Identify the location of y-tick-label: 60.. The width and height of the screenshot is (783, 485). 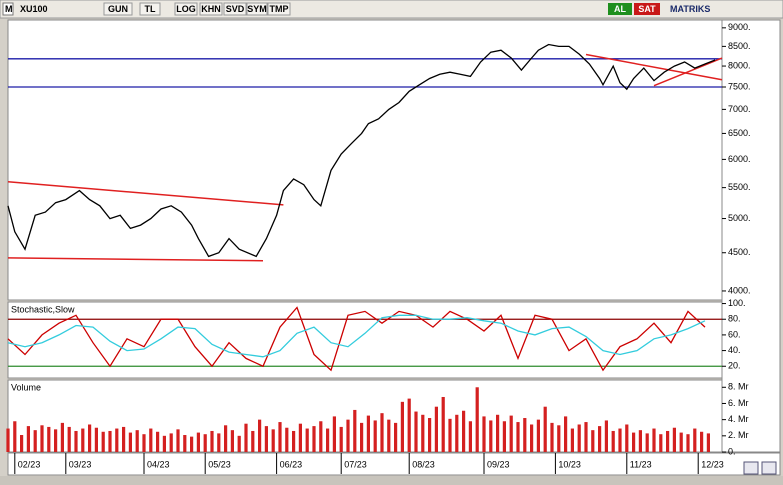
(734, 334).